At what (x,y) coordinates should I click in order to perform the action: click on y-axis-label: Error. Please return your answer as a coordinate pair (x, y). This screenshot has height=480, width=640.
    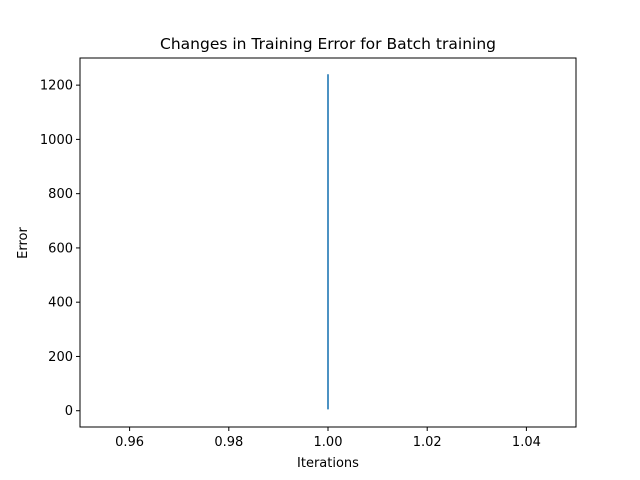
    Looking at the image, I should click on (23, 243).